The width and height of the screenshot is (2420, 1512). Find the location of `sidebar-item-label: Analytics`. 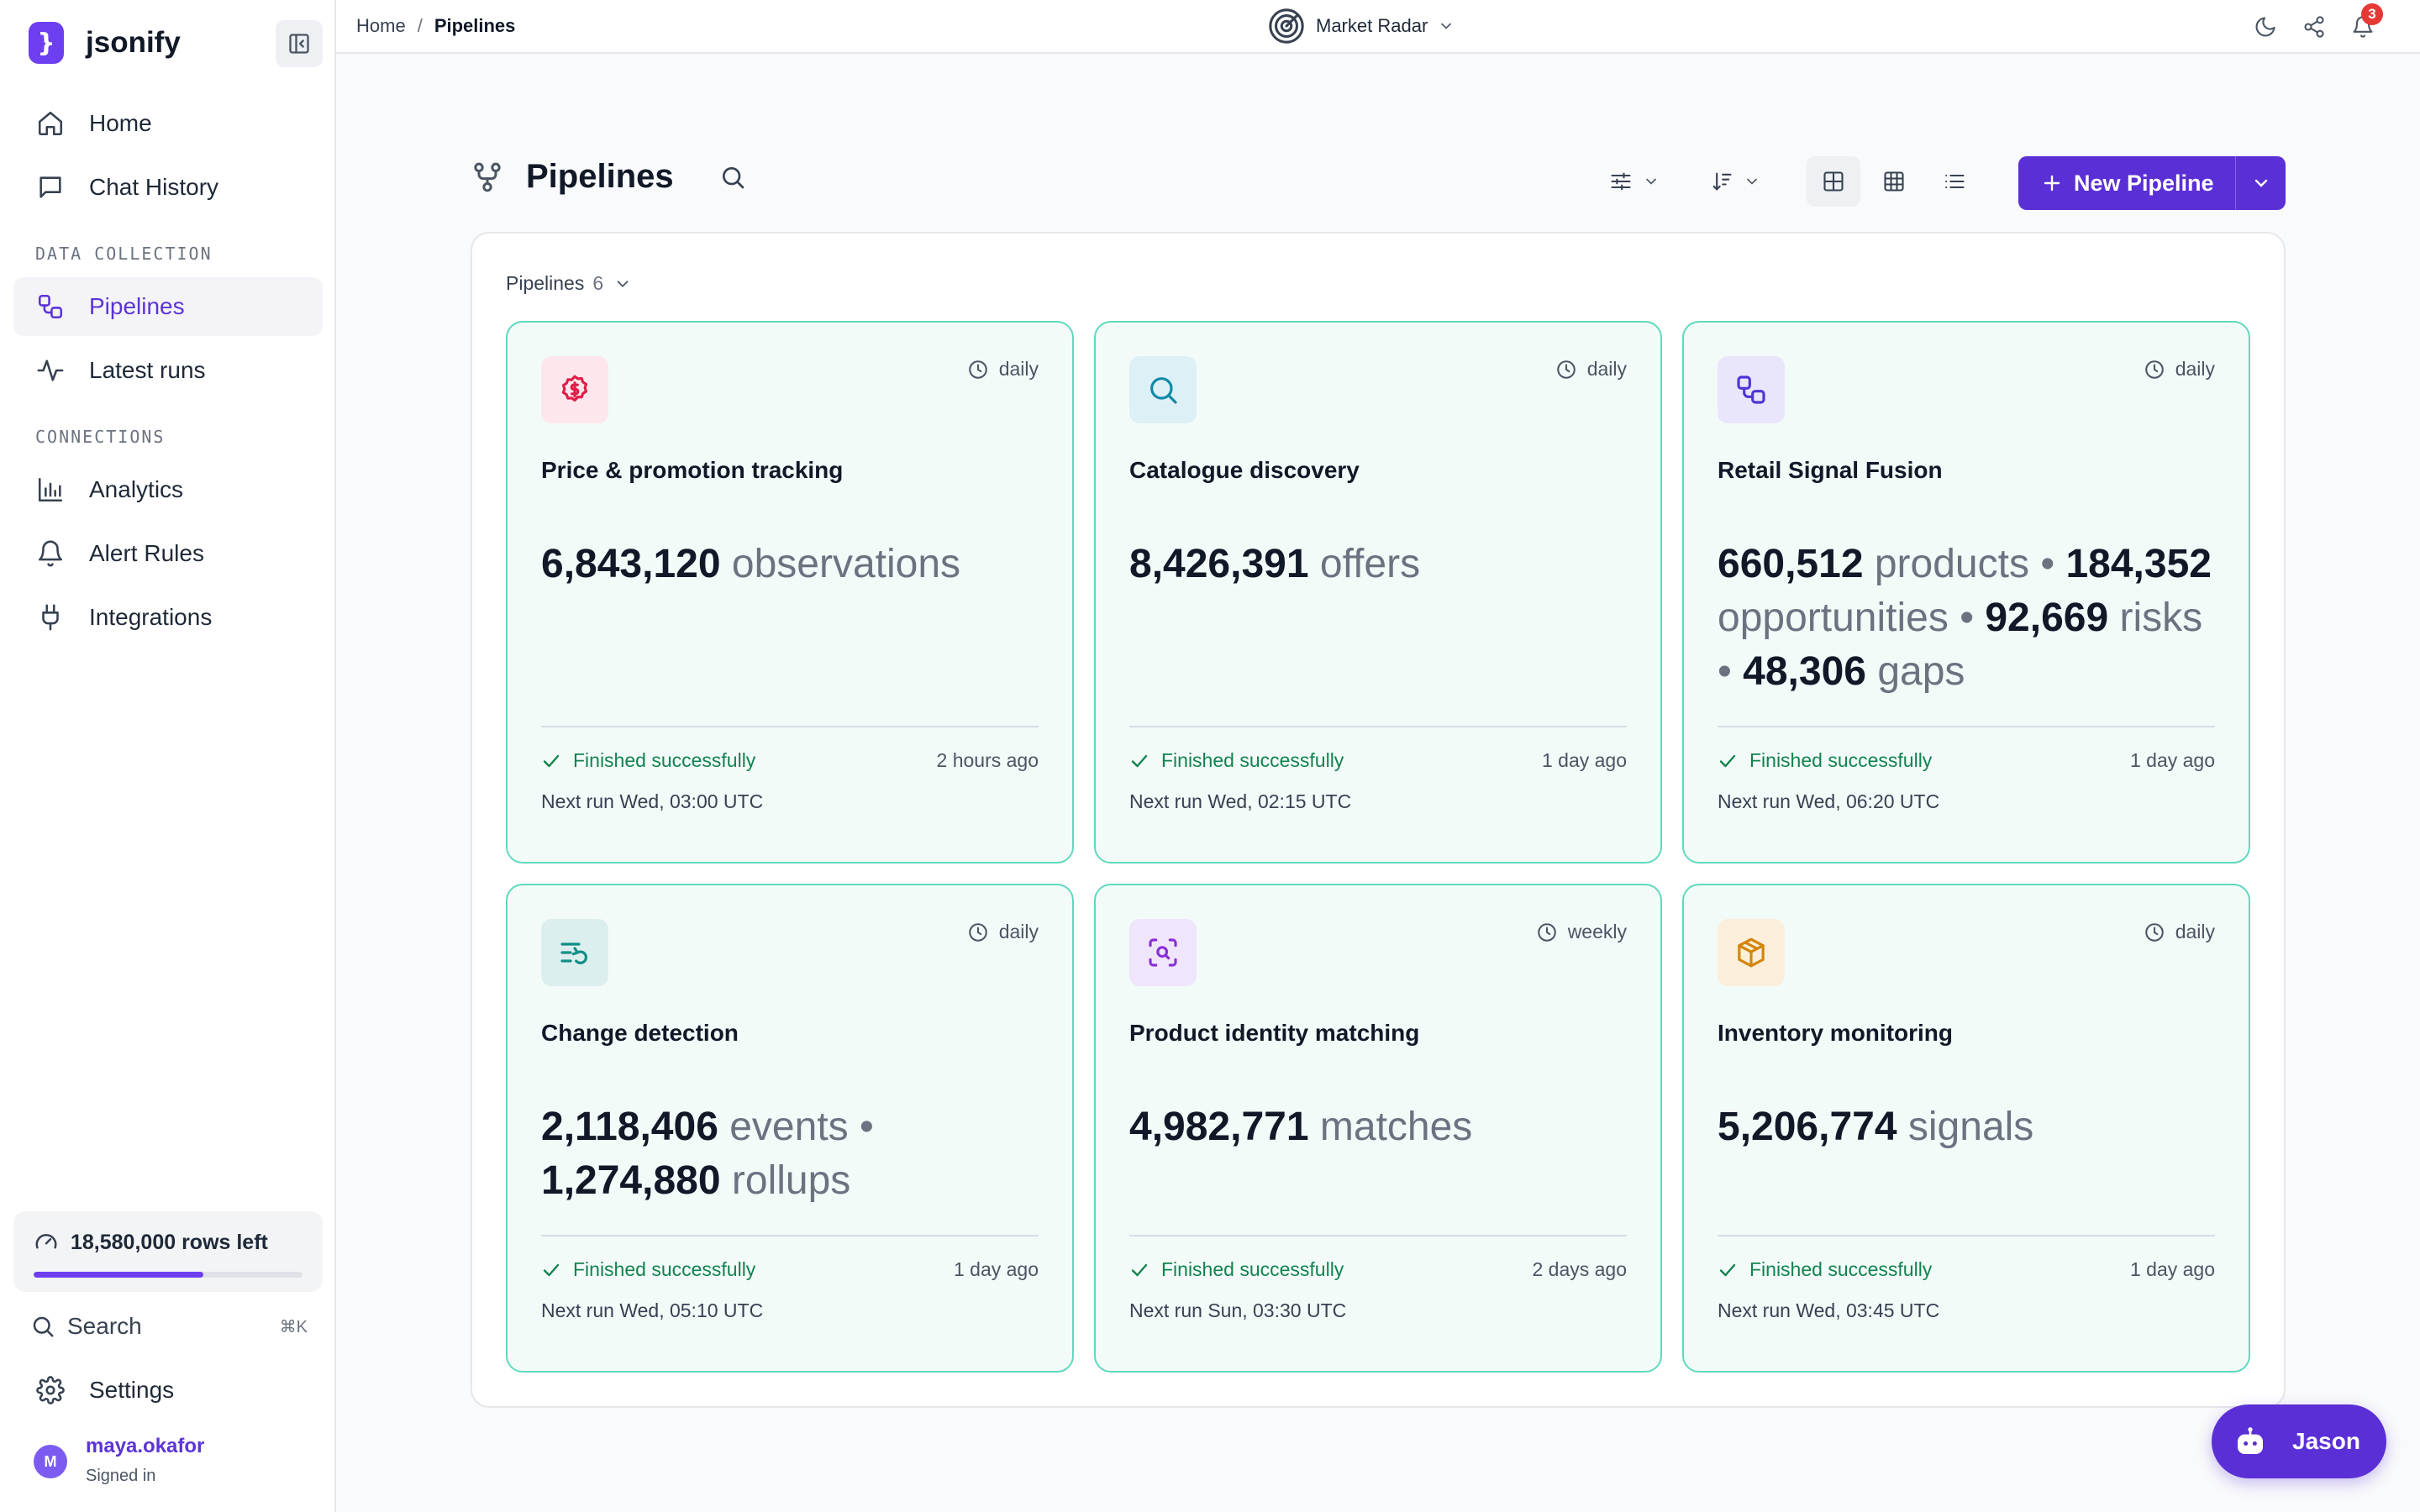

sidebar-item-label: Analytics is located at coordinates (136, 489).